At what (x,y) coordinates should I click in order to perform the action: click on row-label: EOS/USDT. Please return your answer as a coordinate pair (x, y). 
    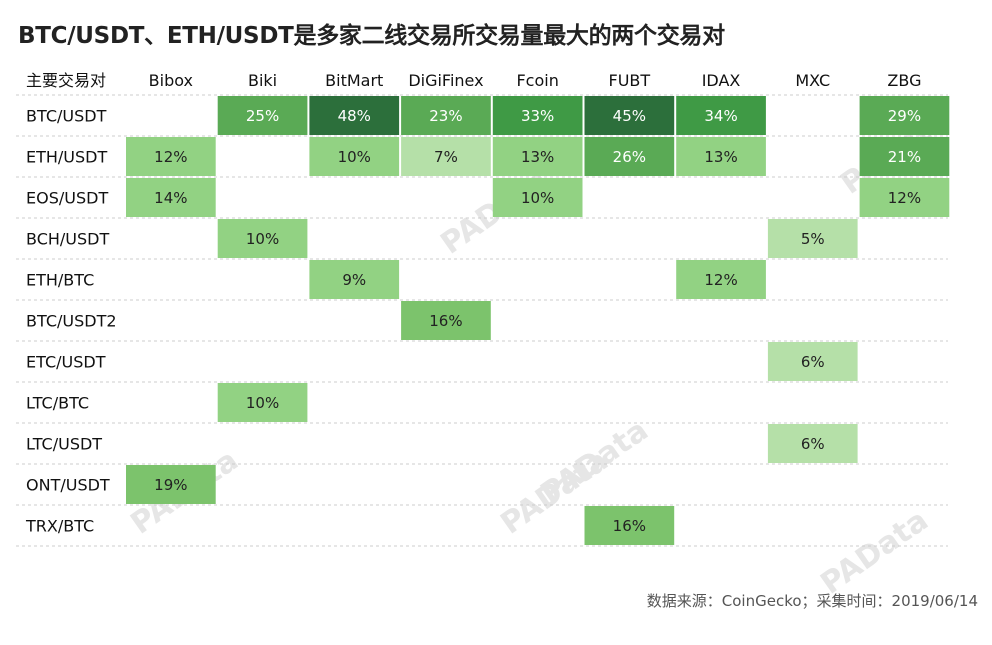
    Looking at the image, I should click on (67, 198).